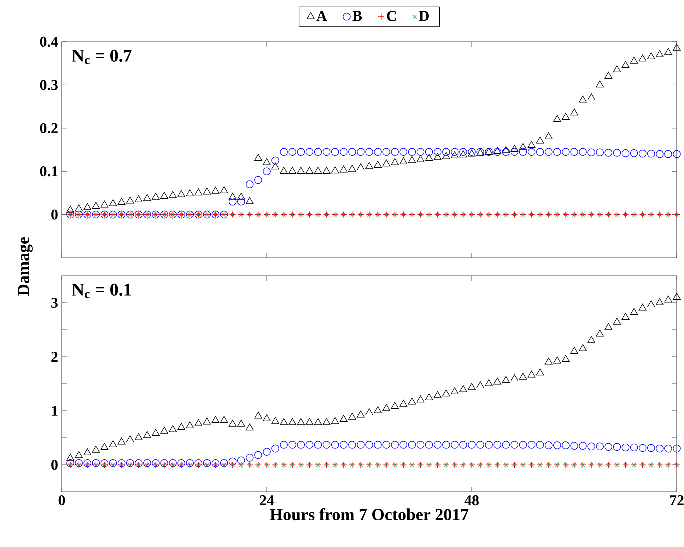  Describe the element at coordinates (55, 411) in the screenshot. I see `y-tick-label: 1` at that location.